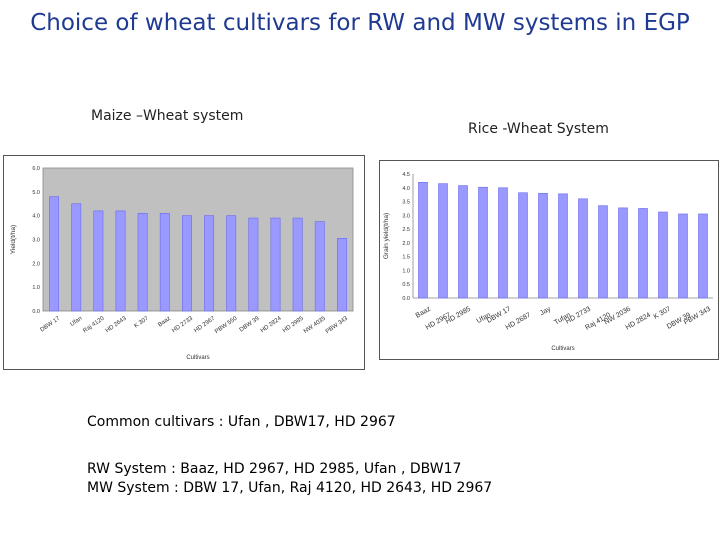  Describe the element at coordinates (36, 217) in the screenshot. I see `maize-wheat-chart-y-tick-label: 4.0` at that location.